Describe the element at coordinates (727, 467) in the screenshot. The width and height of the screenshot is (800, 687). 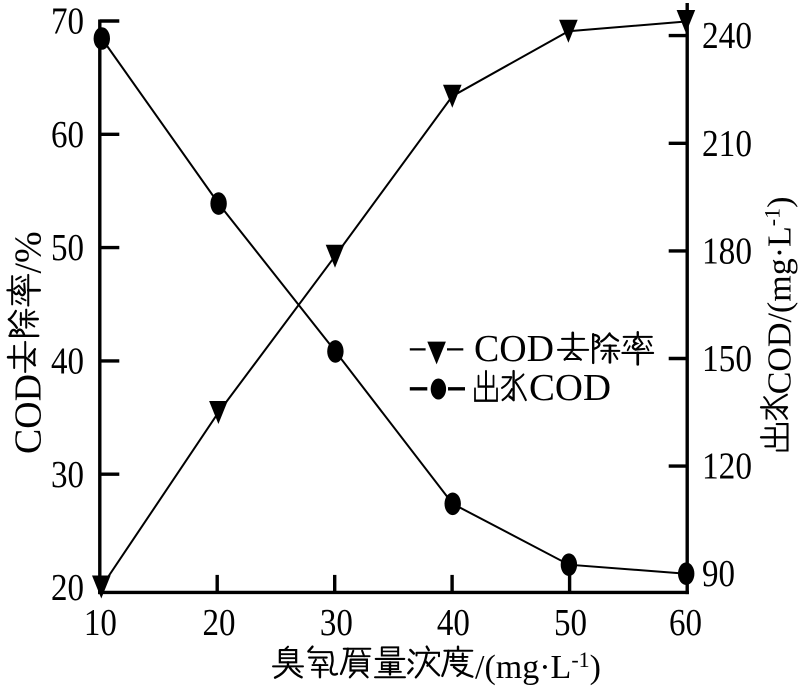
I see `svg-text: 120` at that location.